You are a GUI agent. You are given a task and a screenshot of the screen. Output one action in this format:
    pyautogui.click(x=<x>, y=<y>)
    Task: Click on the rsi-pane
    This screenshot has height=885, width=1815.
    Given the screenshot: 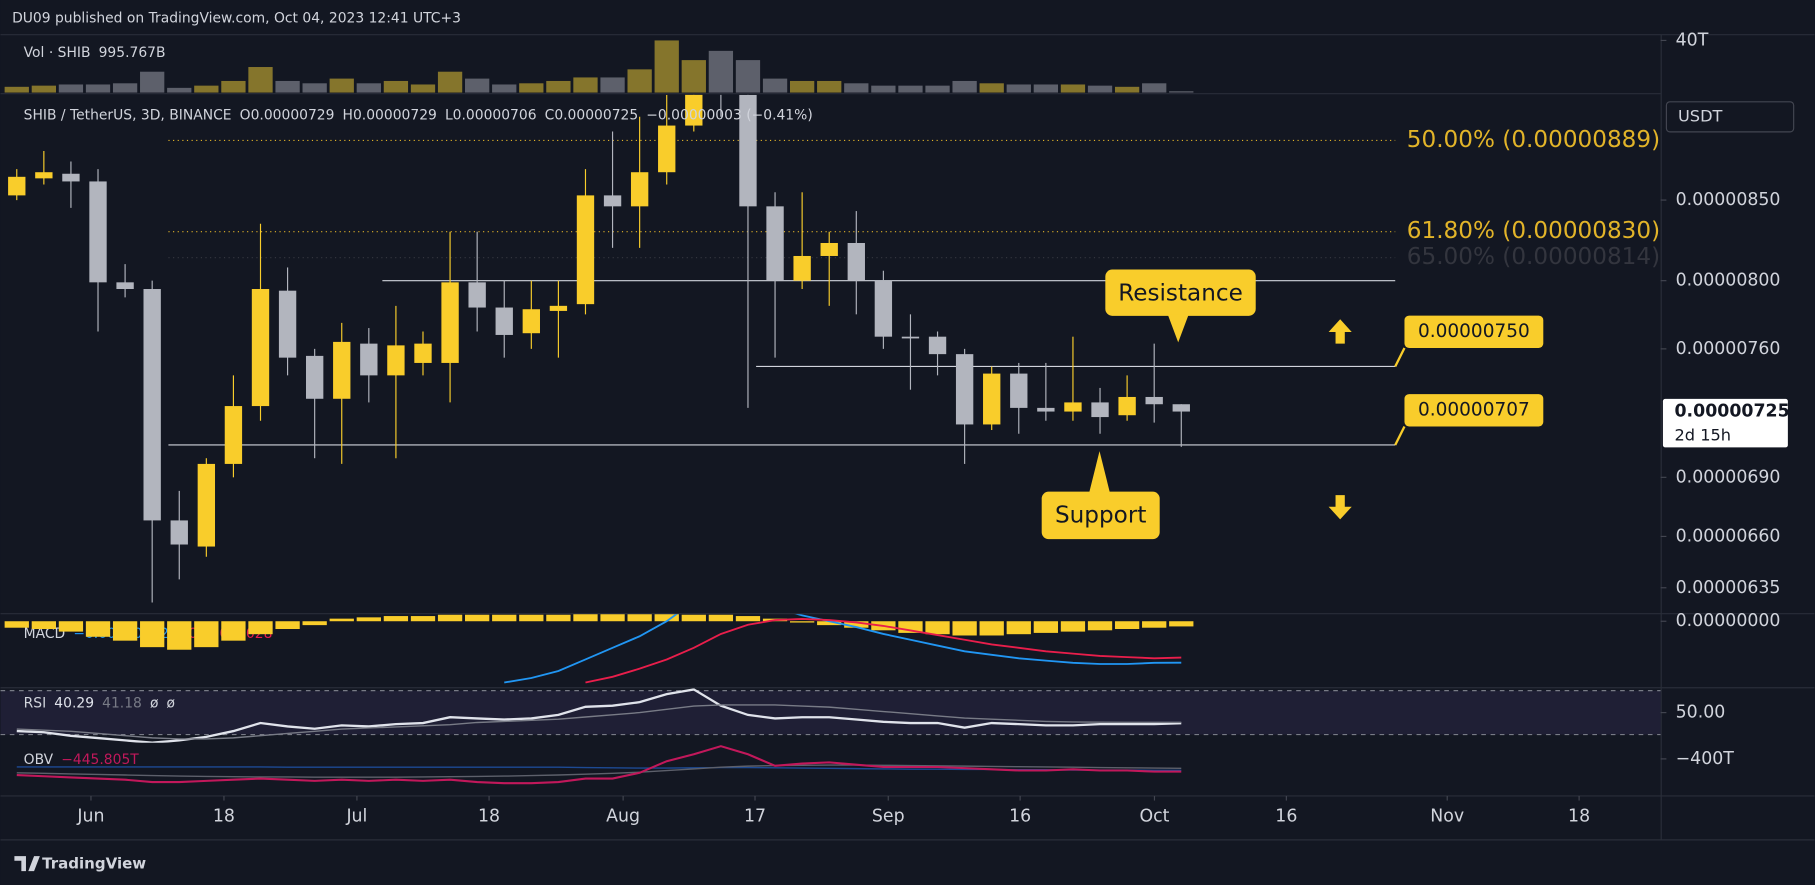 What is the action you would take?
    pyautogui.click(x=830, y=715)
    